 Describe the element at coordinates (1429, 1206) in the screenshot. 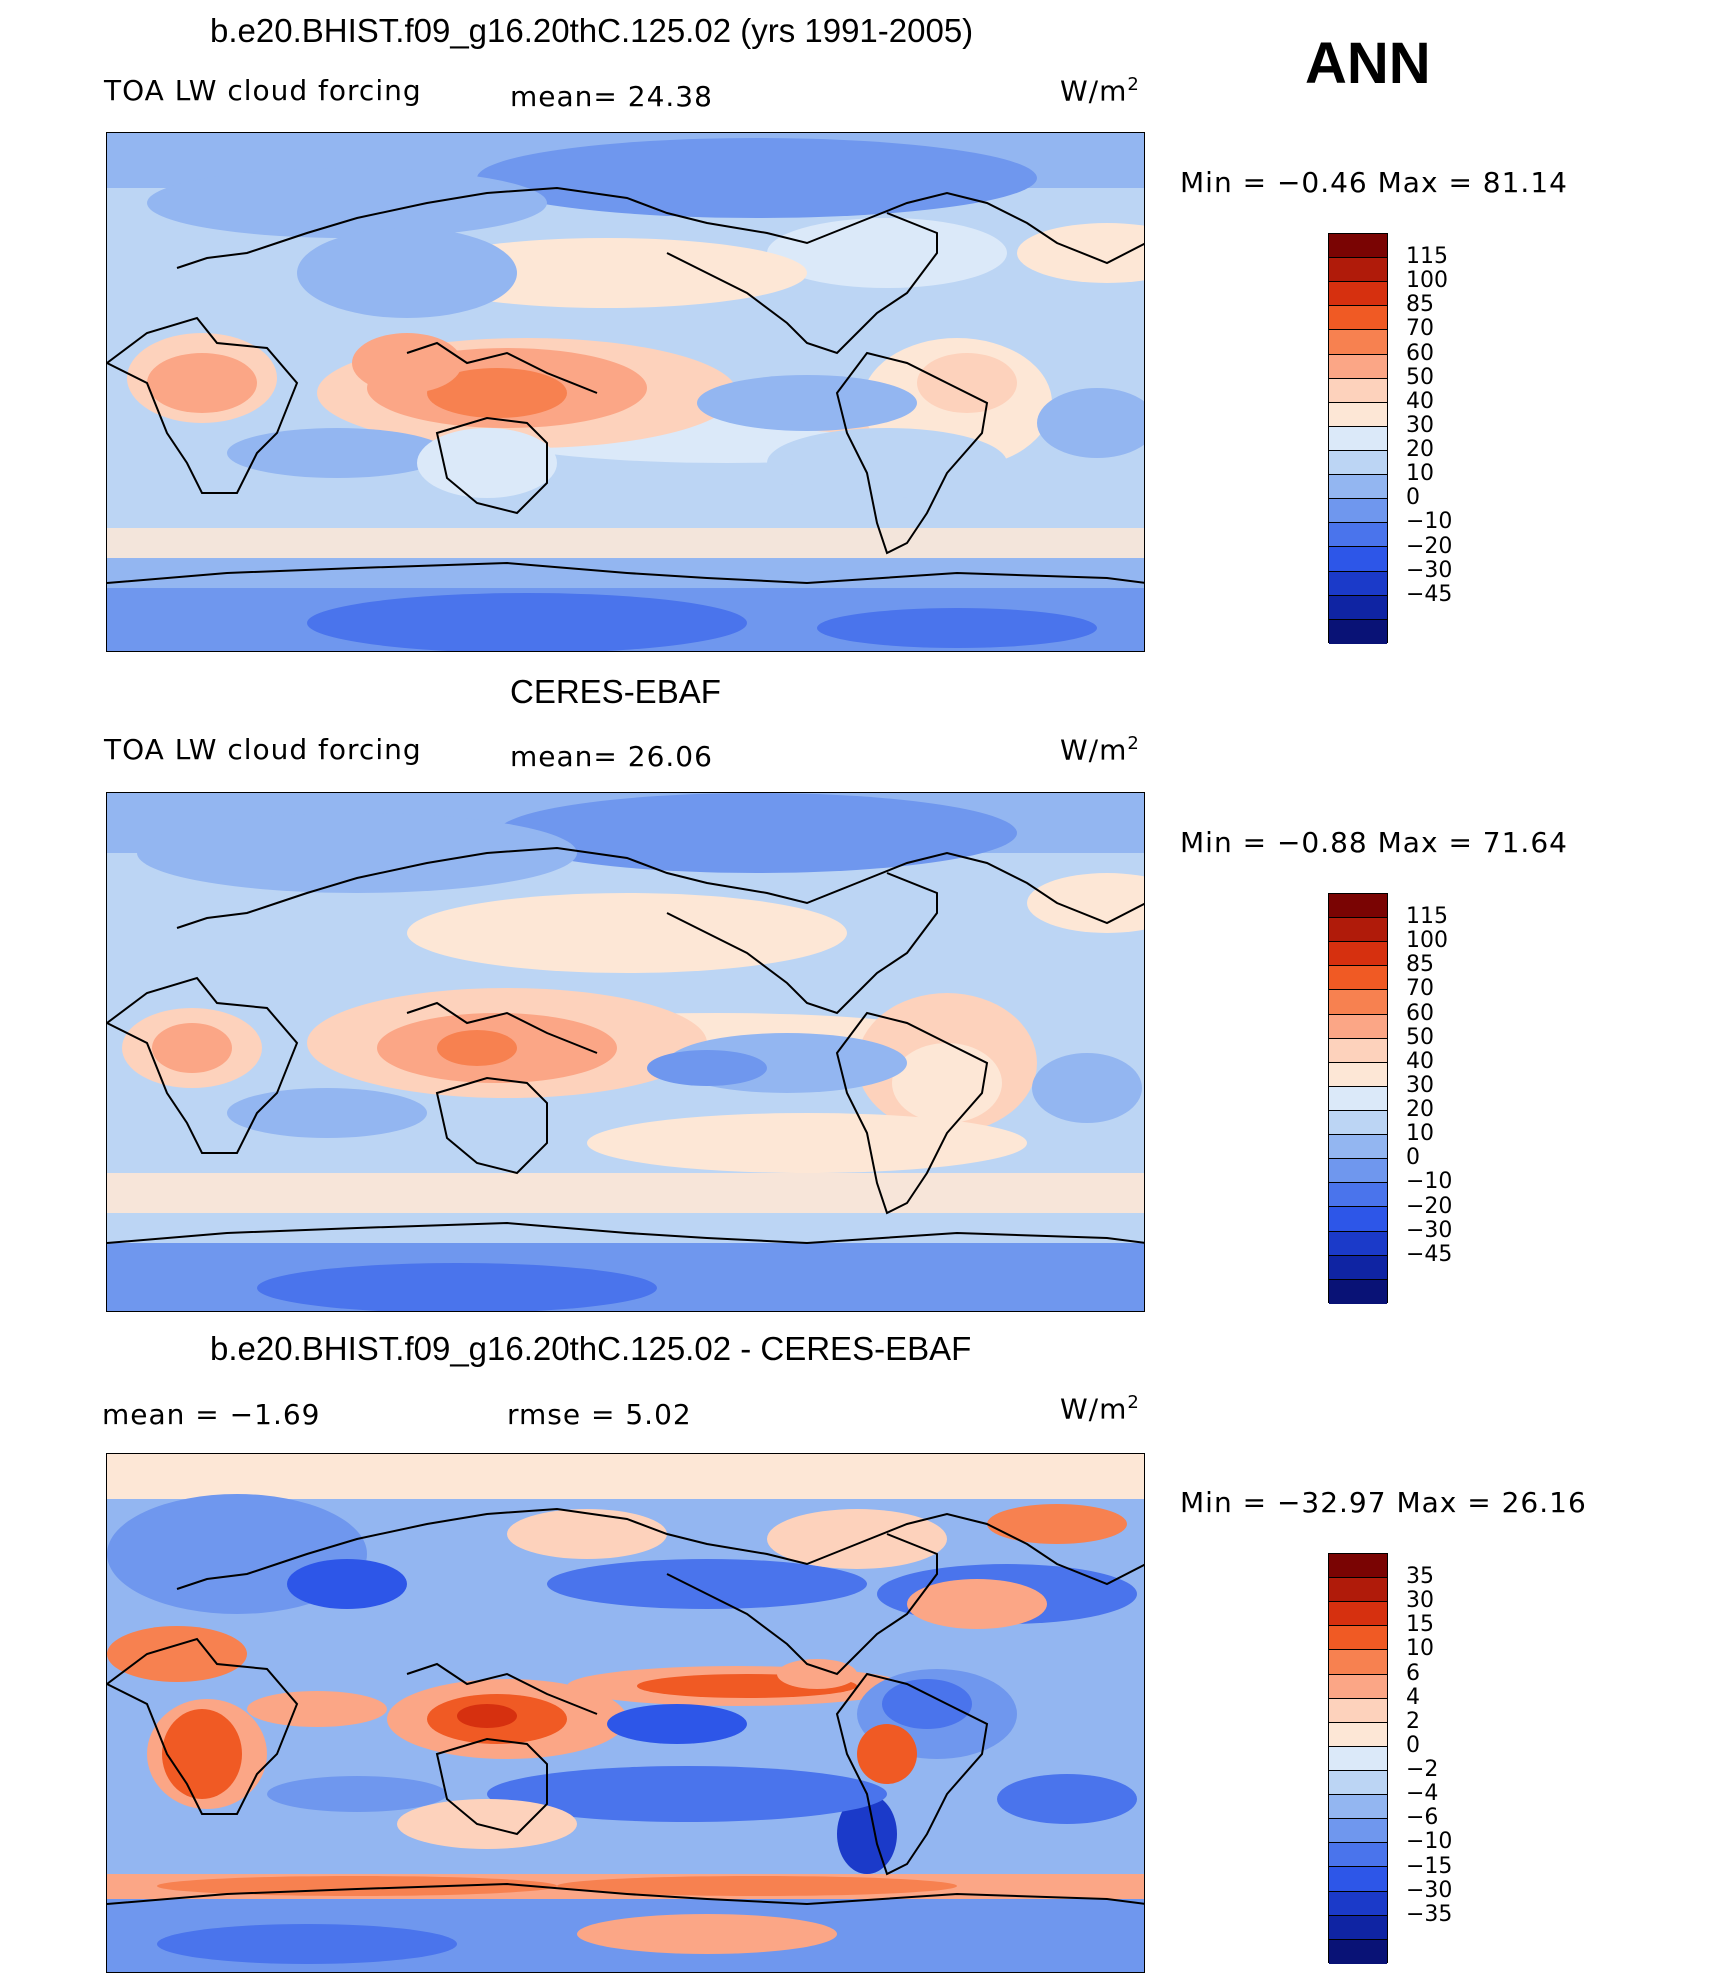

I see `colorbar-tick-label: −20` at that location.